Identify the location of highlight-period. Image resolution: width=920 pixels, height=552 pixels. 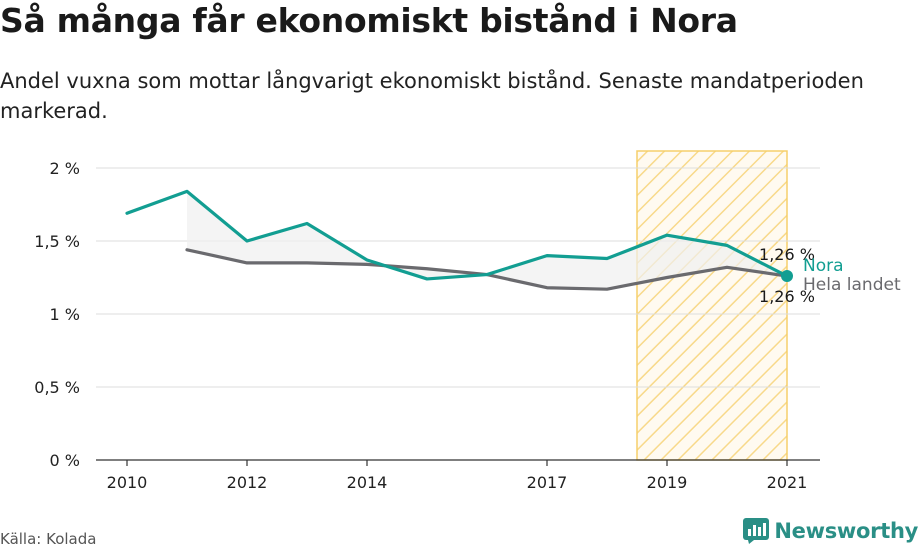
(712, 305).